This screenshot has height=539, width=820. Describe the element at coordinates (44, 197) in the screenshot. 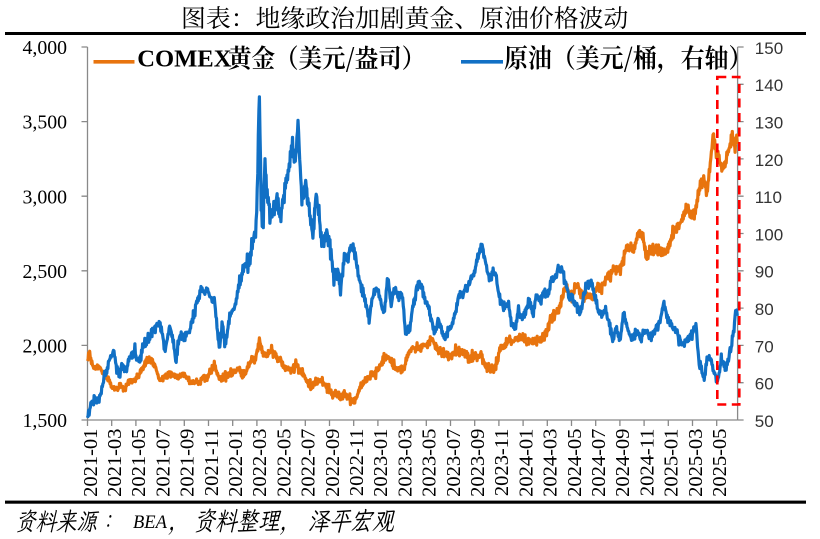

I see `svg-text: 3,000` at that location.